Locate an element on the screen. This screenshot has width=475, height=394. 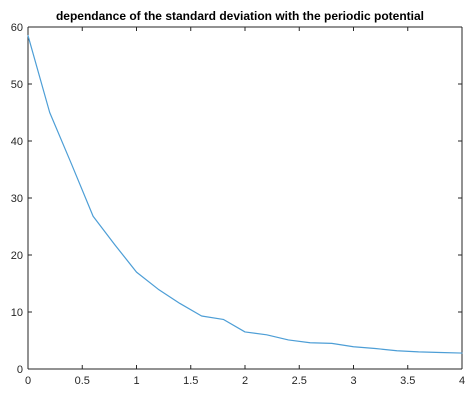
x-tick-label: 1.5 is located at coordinates (190, 381).